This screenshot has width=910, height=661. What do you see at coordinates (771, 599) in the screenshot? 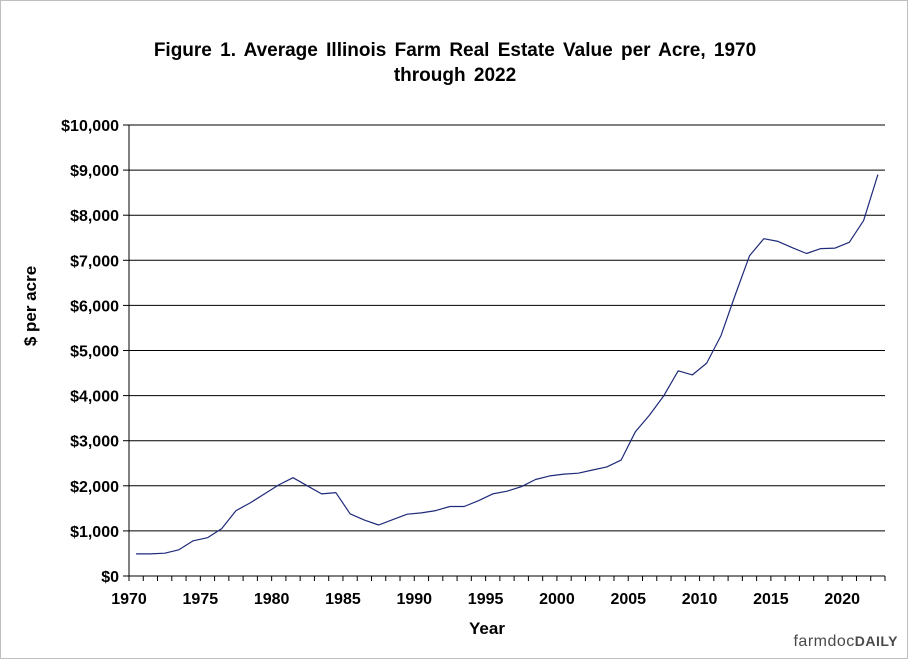
I see `x-tick-label-2015: 2015` at bounding box center [771, 599].